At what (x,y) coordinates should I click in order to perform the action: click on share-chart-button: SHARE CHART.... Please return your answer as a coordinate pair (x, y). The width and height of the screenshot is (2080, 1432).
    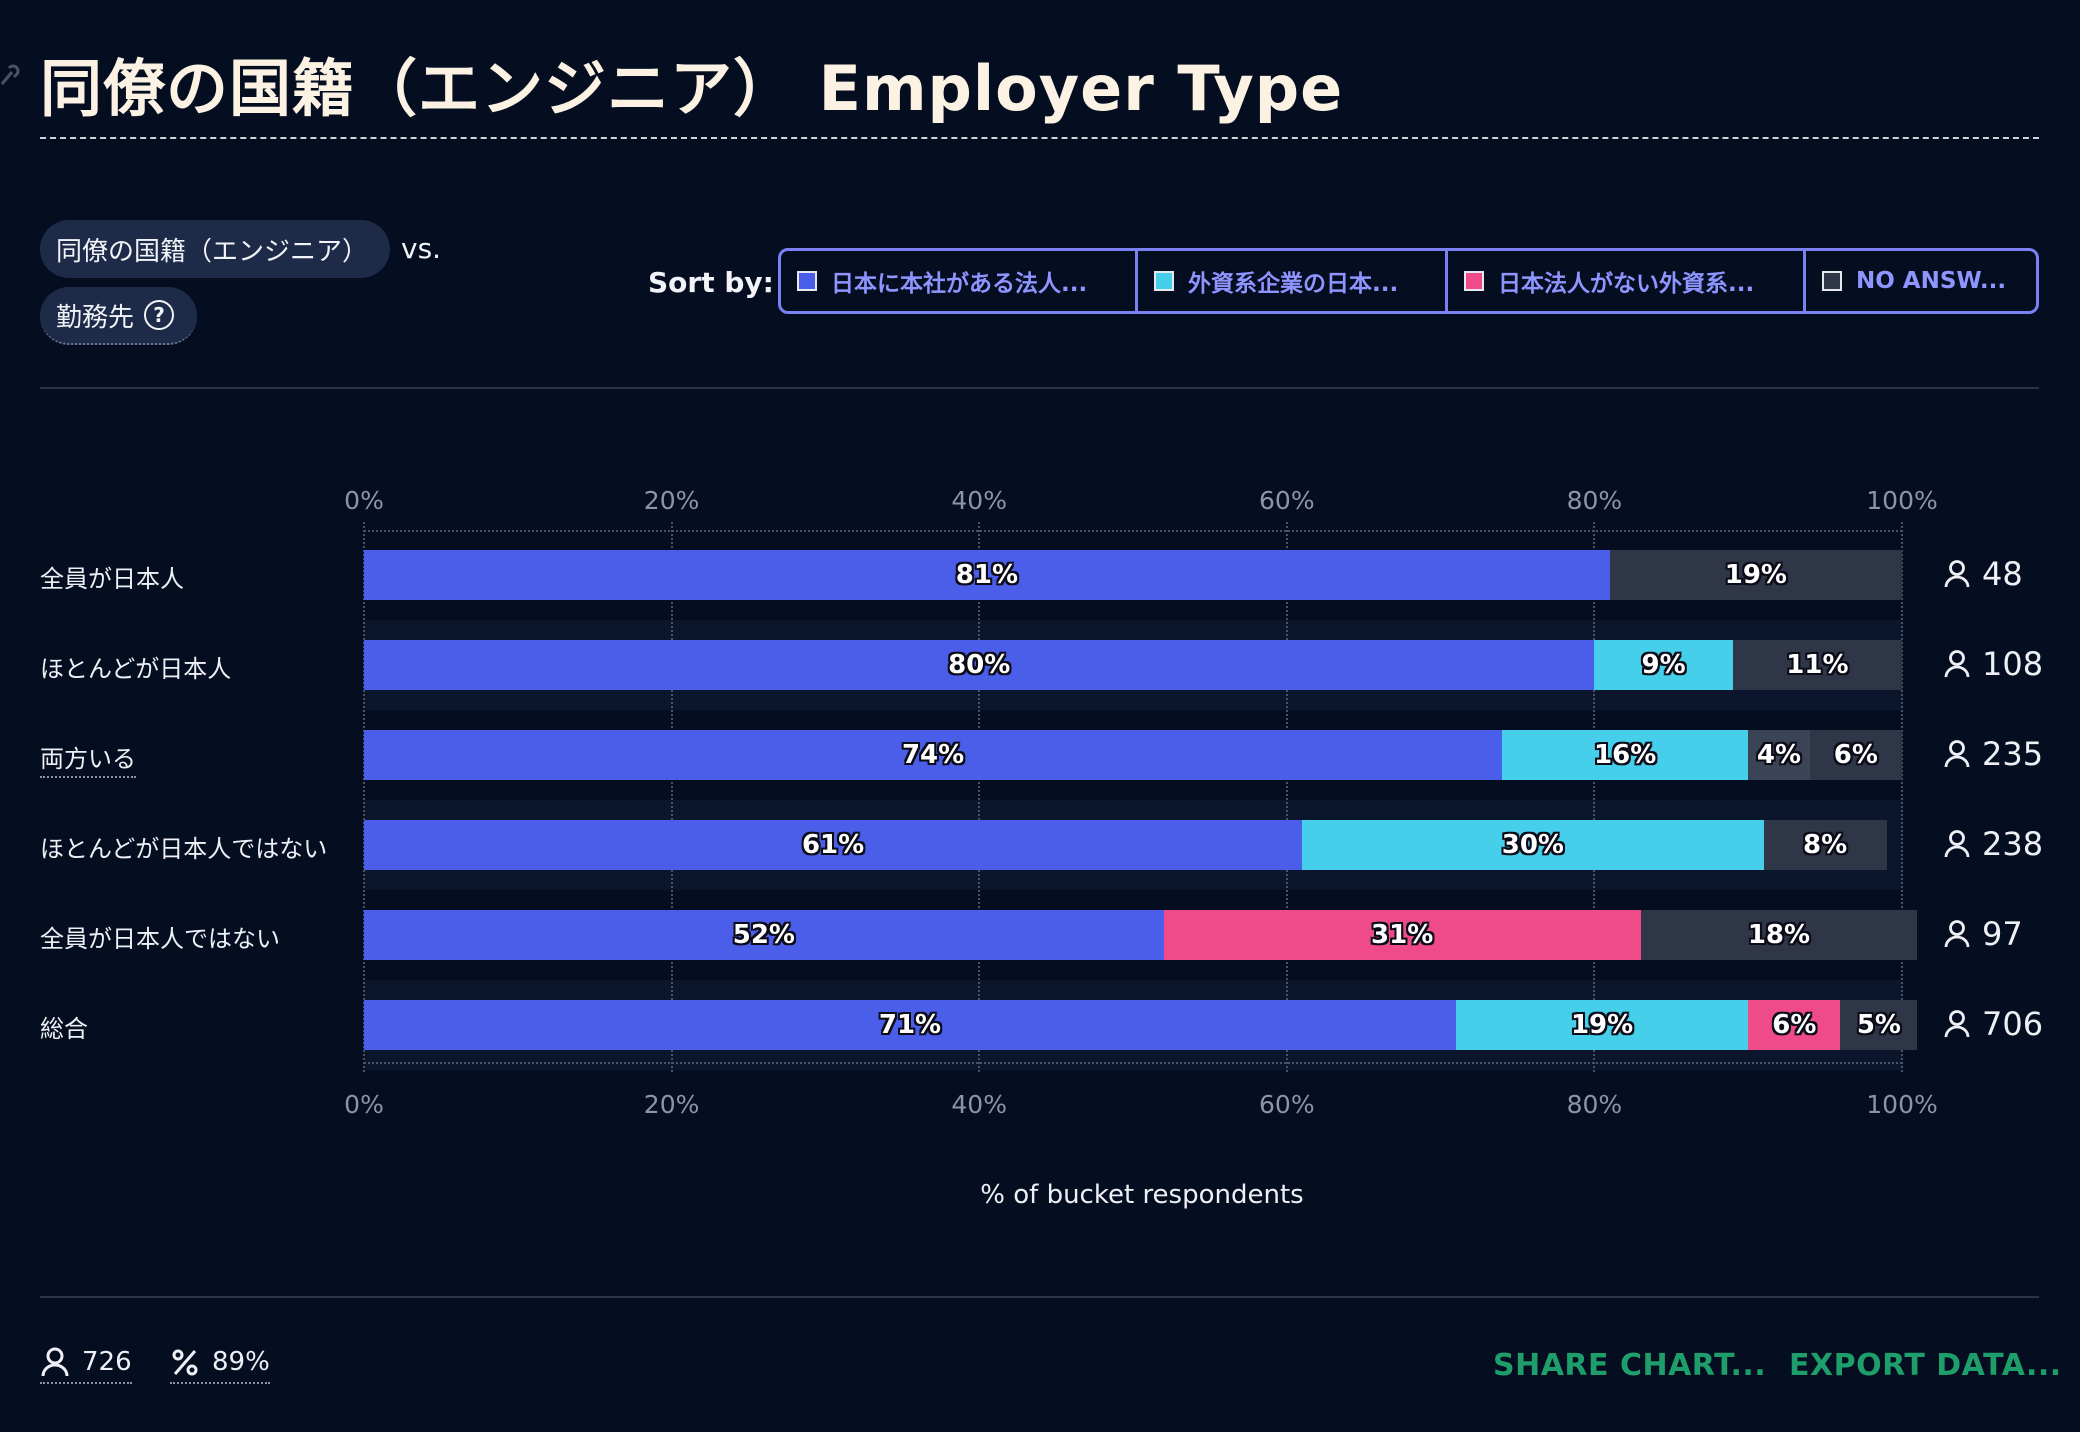
    Looking at the image, I should click on (1630, 1365).